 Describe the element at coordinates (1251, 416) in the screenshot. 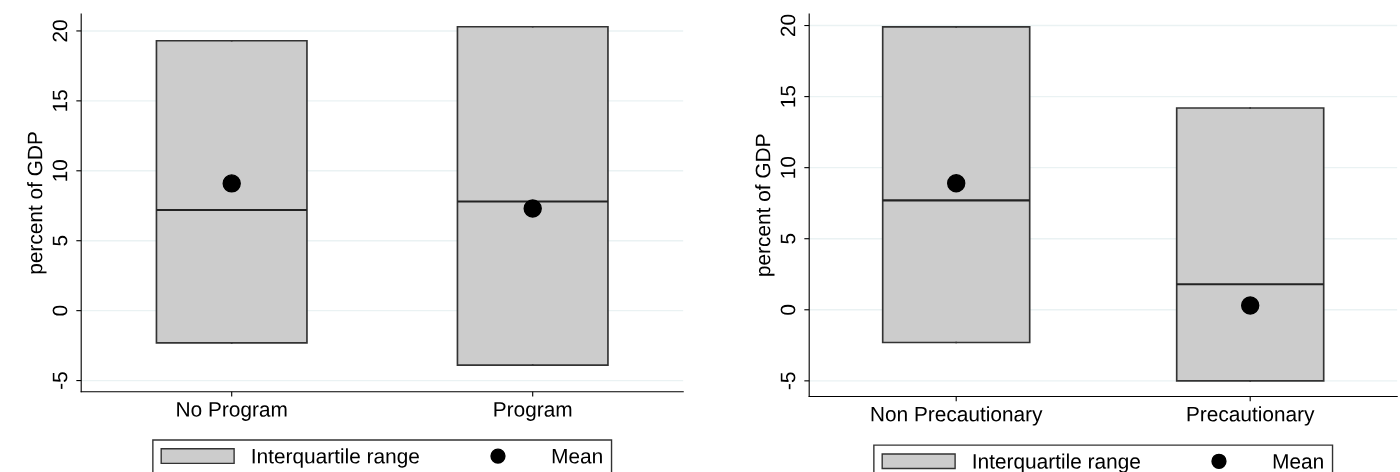

I see `x-tick-label: Precautionary` at that location.